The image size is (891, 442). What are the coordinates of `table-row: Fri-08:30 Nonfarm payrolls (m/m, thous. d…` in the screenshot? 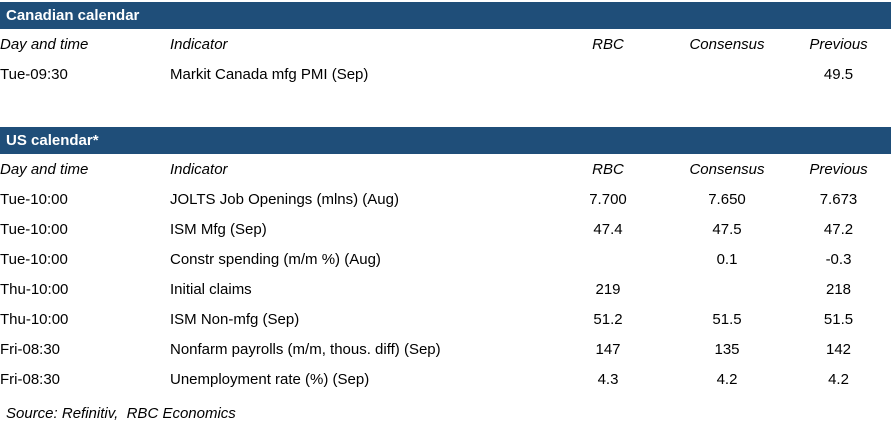 It's located at (445, 349).